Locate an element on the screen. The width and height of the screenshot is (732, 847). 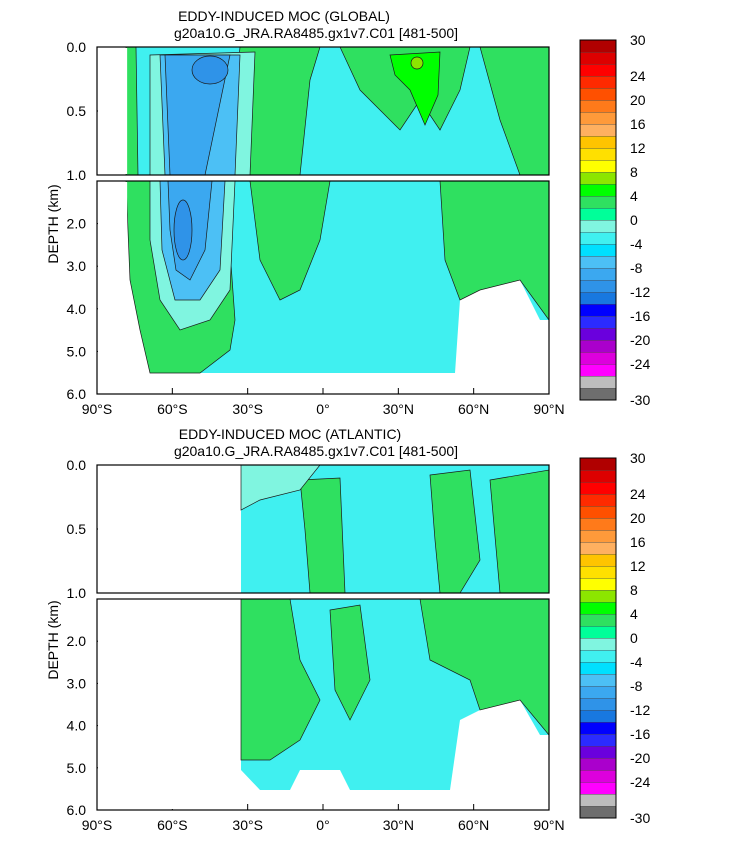
colorbar-label: 30 is located at coordinates (638, 458).